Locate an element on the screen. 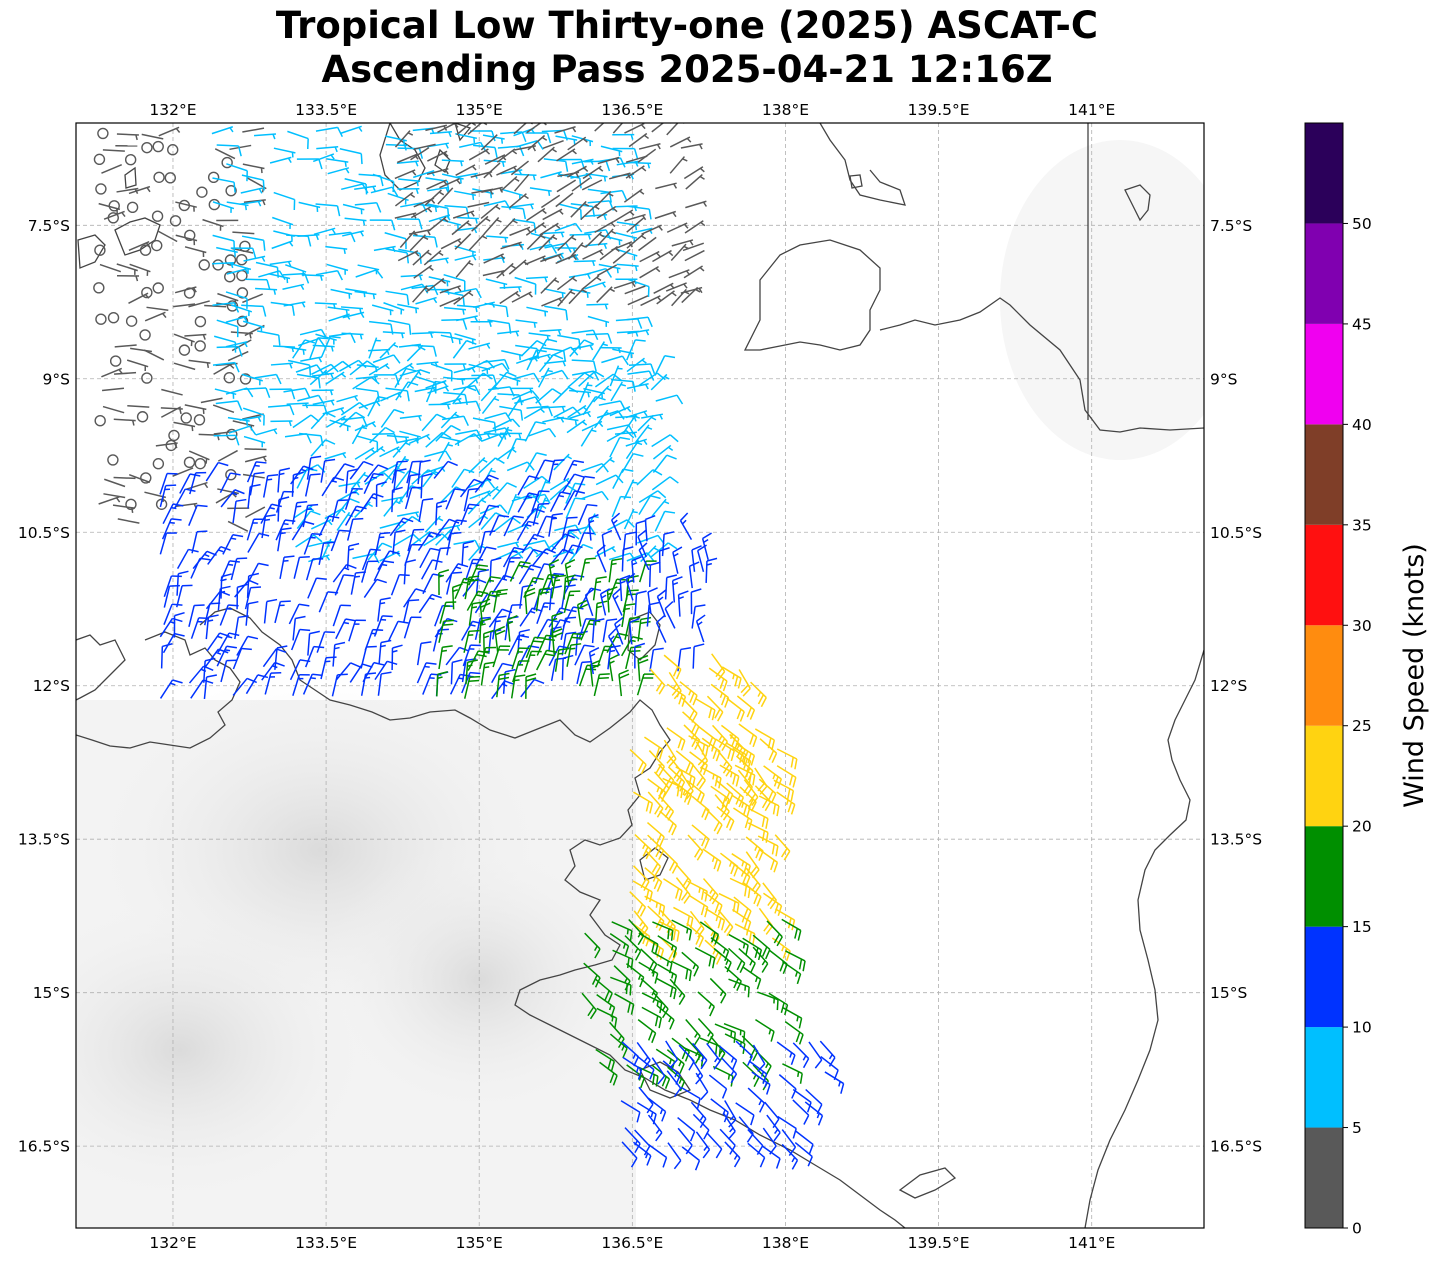 This screenshot has height=1264, width=1443. lat-tick-label-left: 15°S is located at coordinates (51, 993).